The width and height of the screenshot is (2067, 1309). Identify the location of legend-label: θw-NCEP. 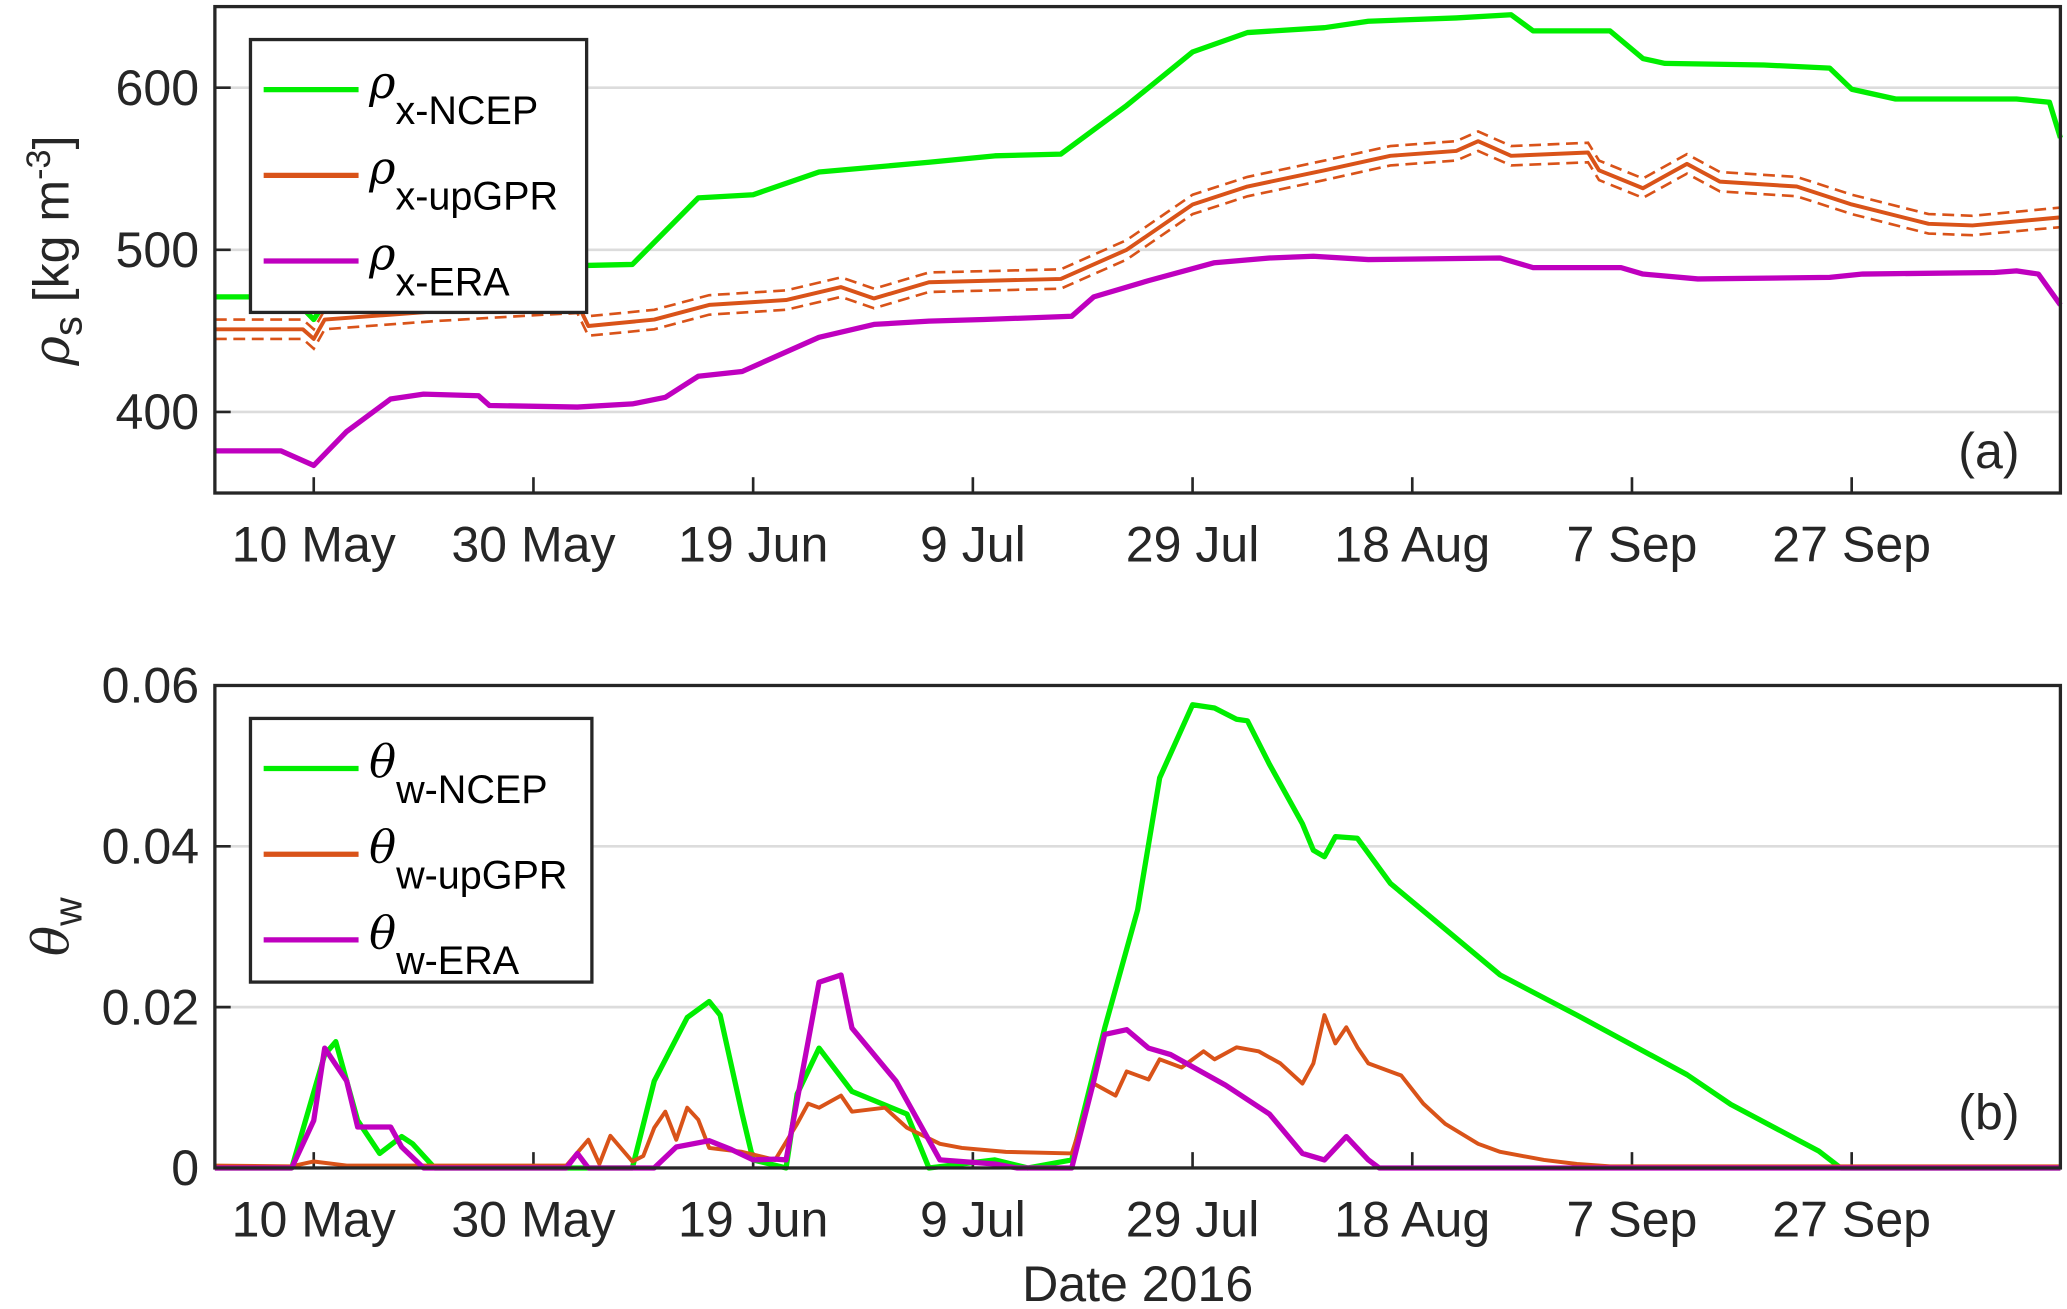
(458, 772).